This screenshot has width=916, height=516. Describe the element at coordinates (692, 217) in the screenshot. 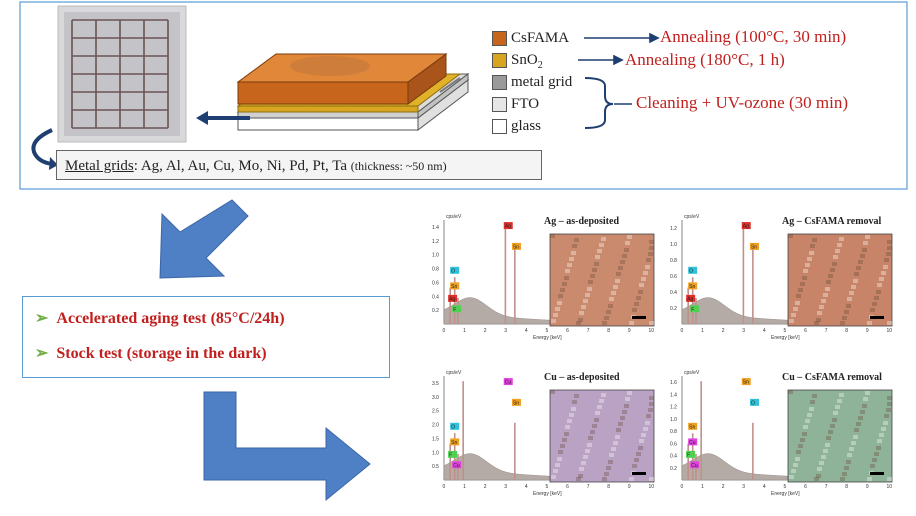

I see `y-unit: cps/eV` at that location.